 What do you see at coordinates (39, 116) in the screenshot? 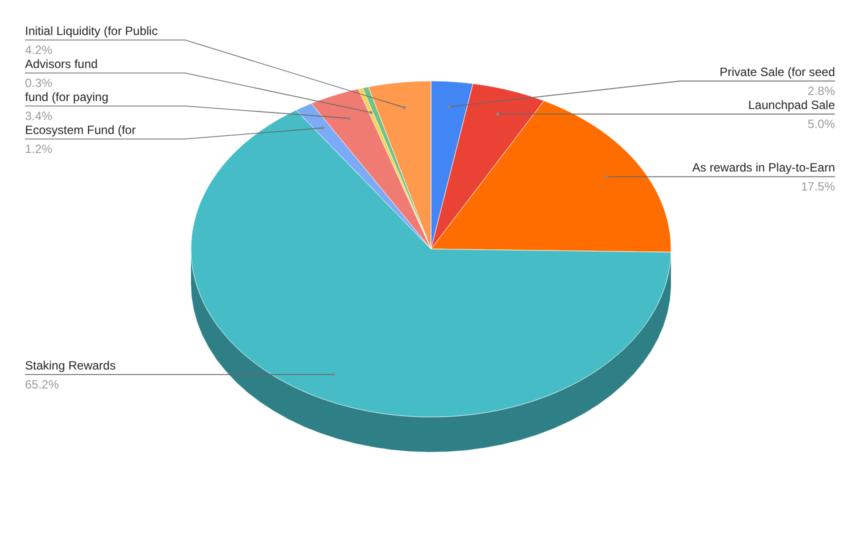
I see `data-label: 3.4%` at bounding box center [39, 116].